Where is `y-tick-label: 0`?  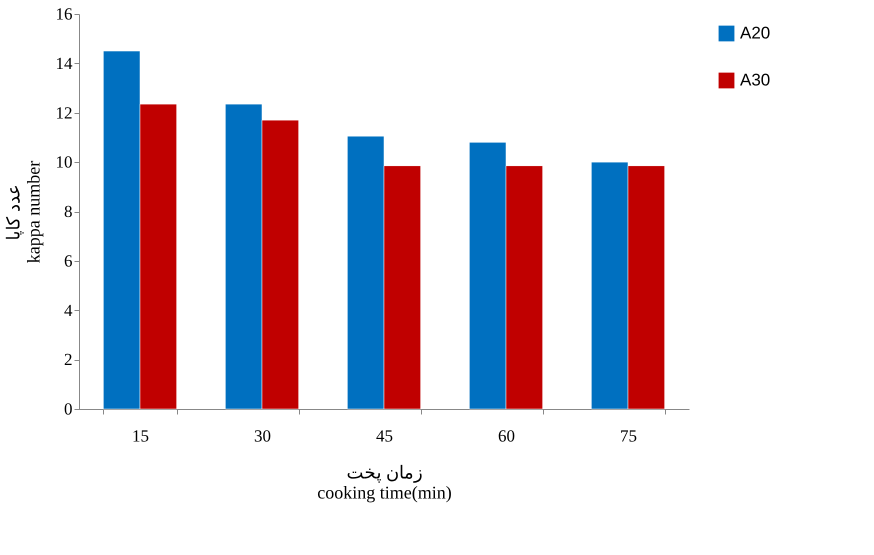 y-tick-label: 0 is located at coordinates (68, 409).